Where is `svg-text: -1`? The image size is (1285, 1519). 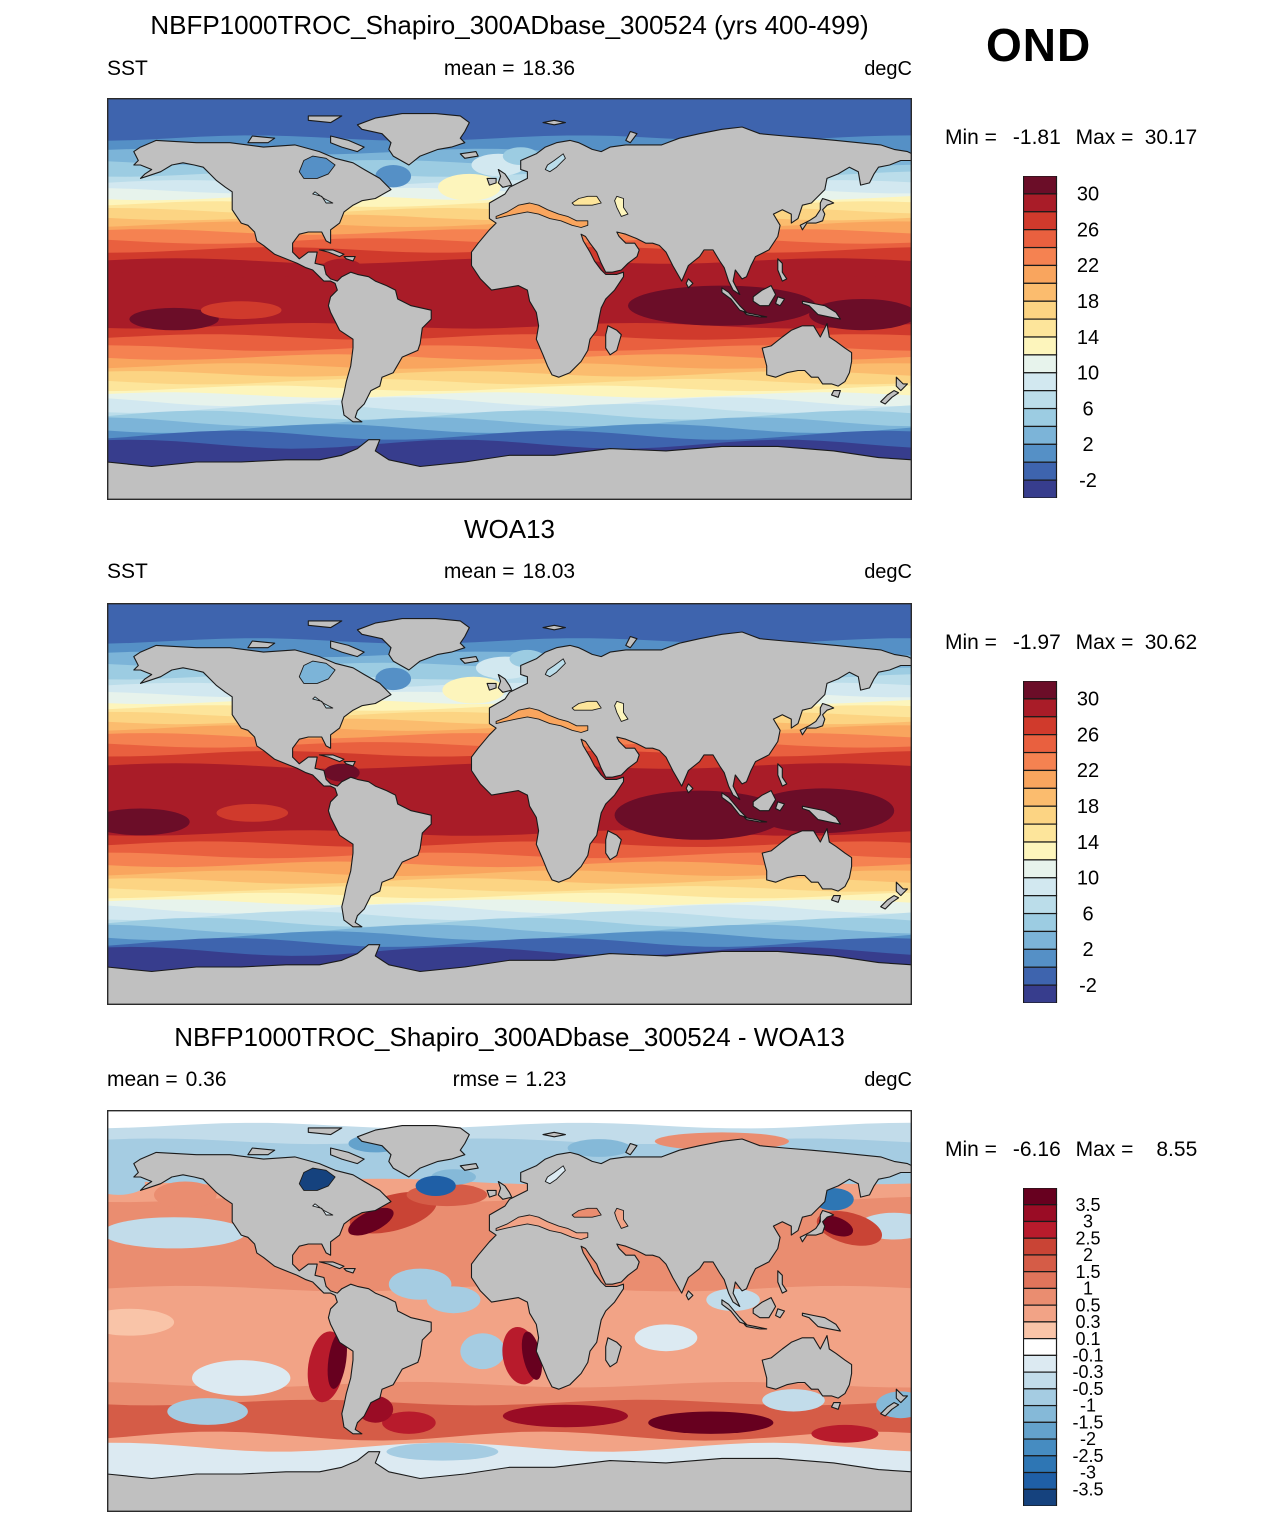 svg-text: -1 is located at coordinates (1088, 1406).